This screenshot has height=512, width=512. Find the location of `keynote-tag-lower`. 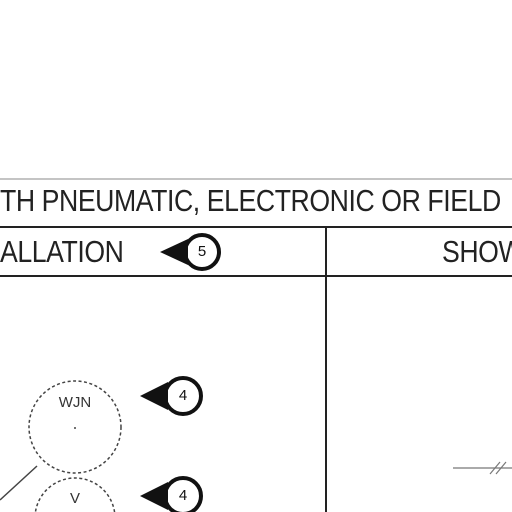

keynote-tag-lower is located at coordinates (171, 494).